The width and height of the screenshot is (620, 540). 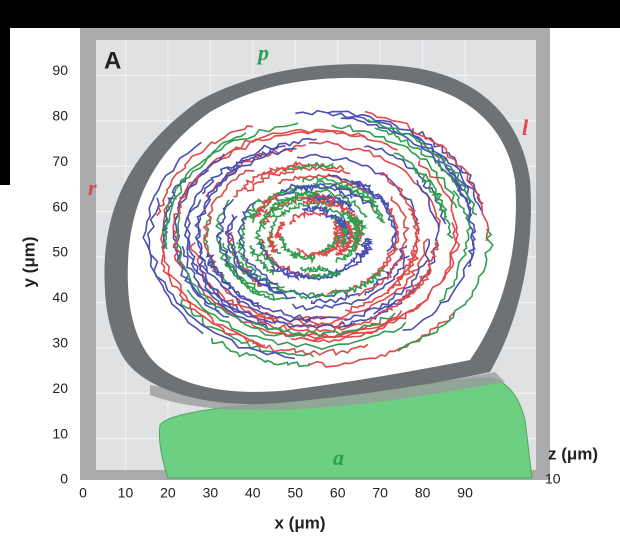 I want to click on x-axis-label: x (μm), so click(x=299, y=522).